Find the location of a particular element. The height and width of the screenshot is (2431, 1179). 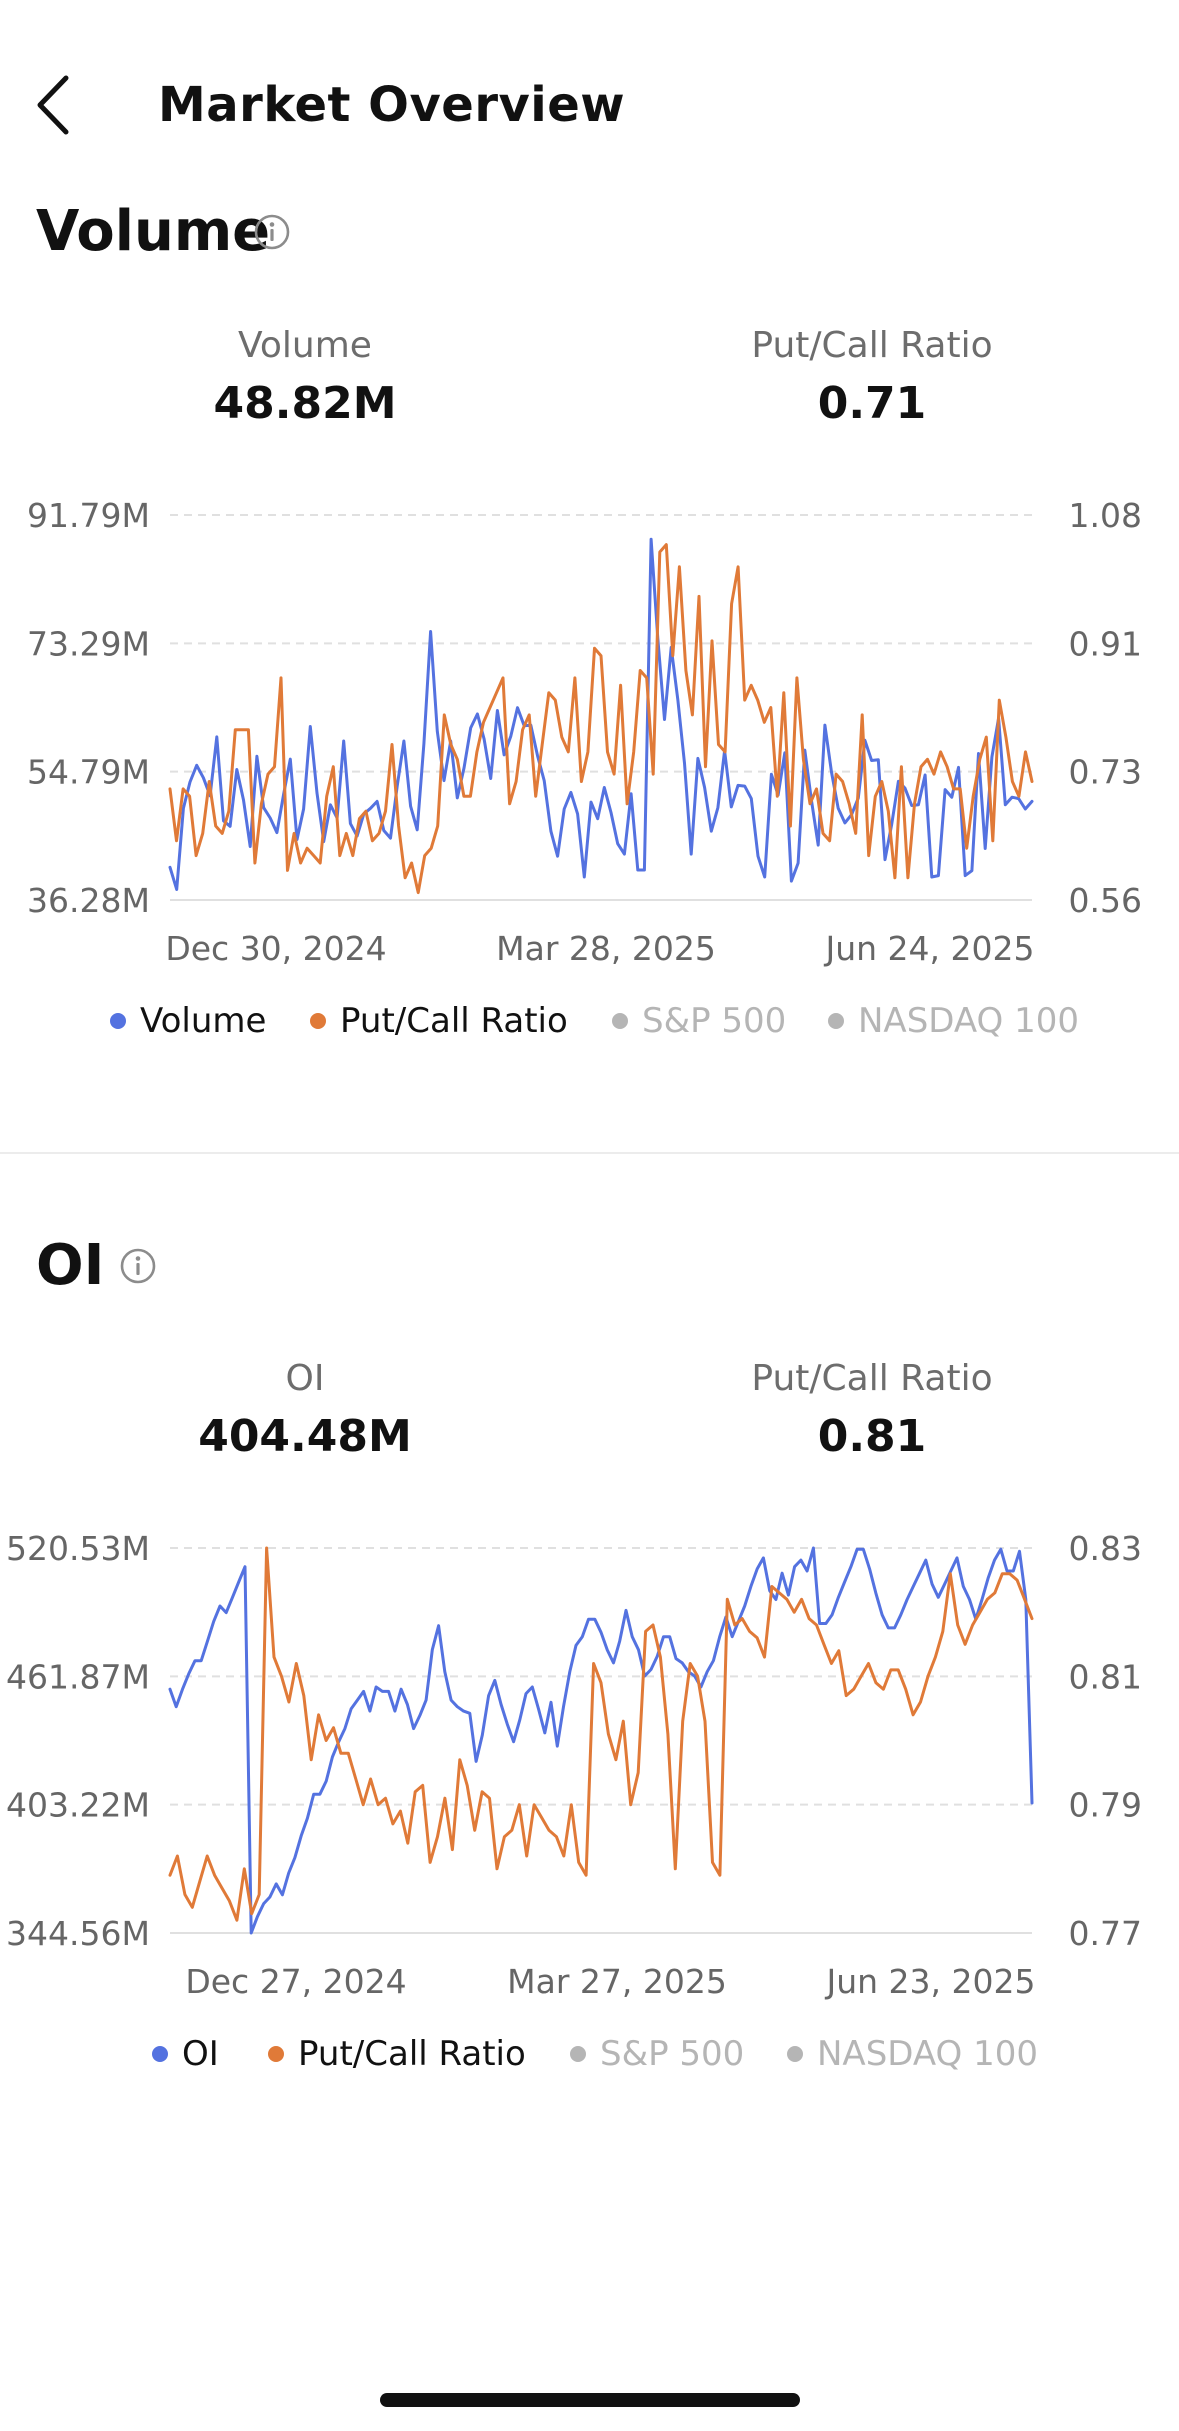

y-axis-right-tick: 0.56 is located at coordinates (1105, 900).